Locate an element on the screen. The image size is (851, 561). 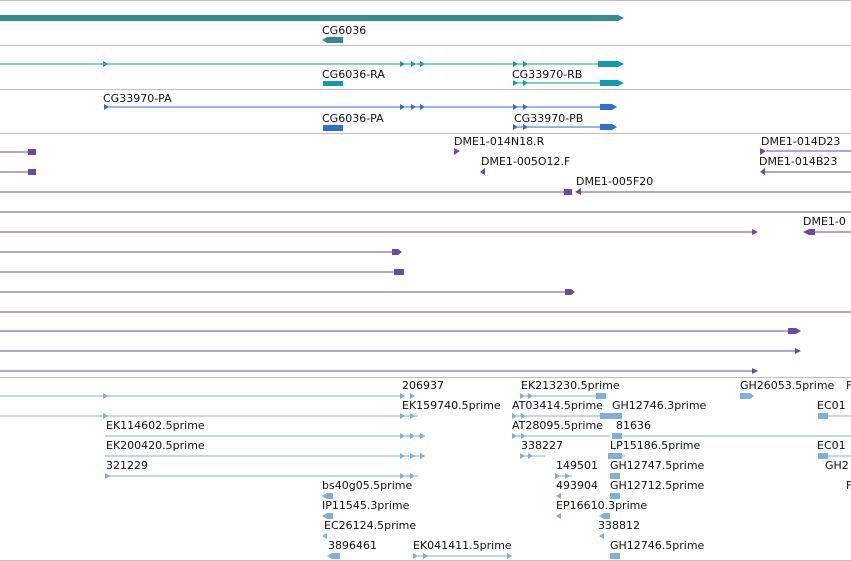
est-label: 149501 is located at coordinates (577, 465).